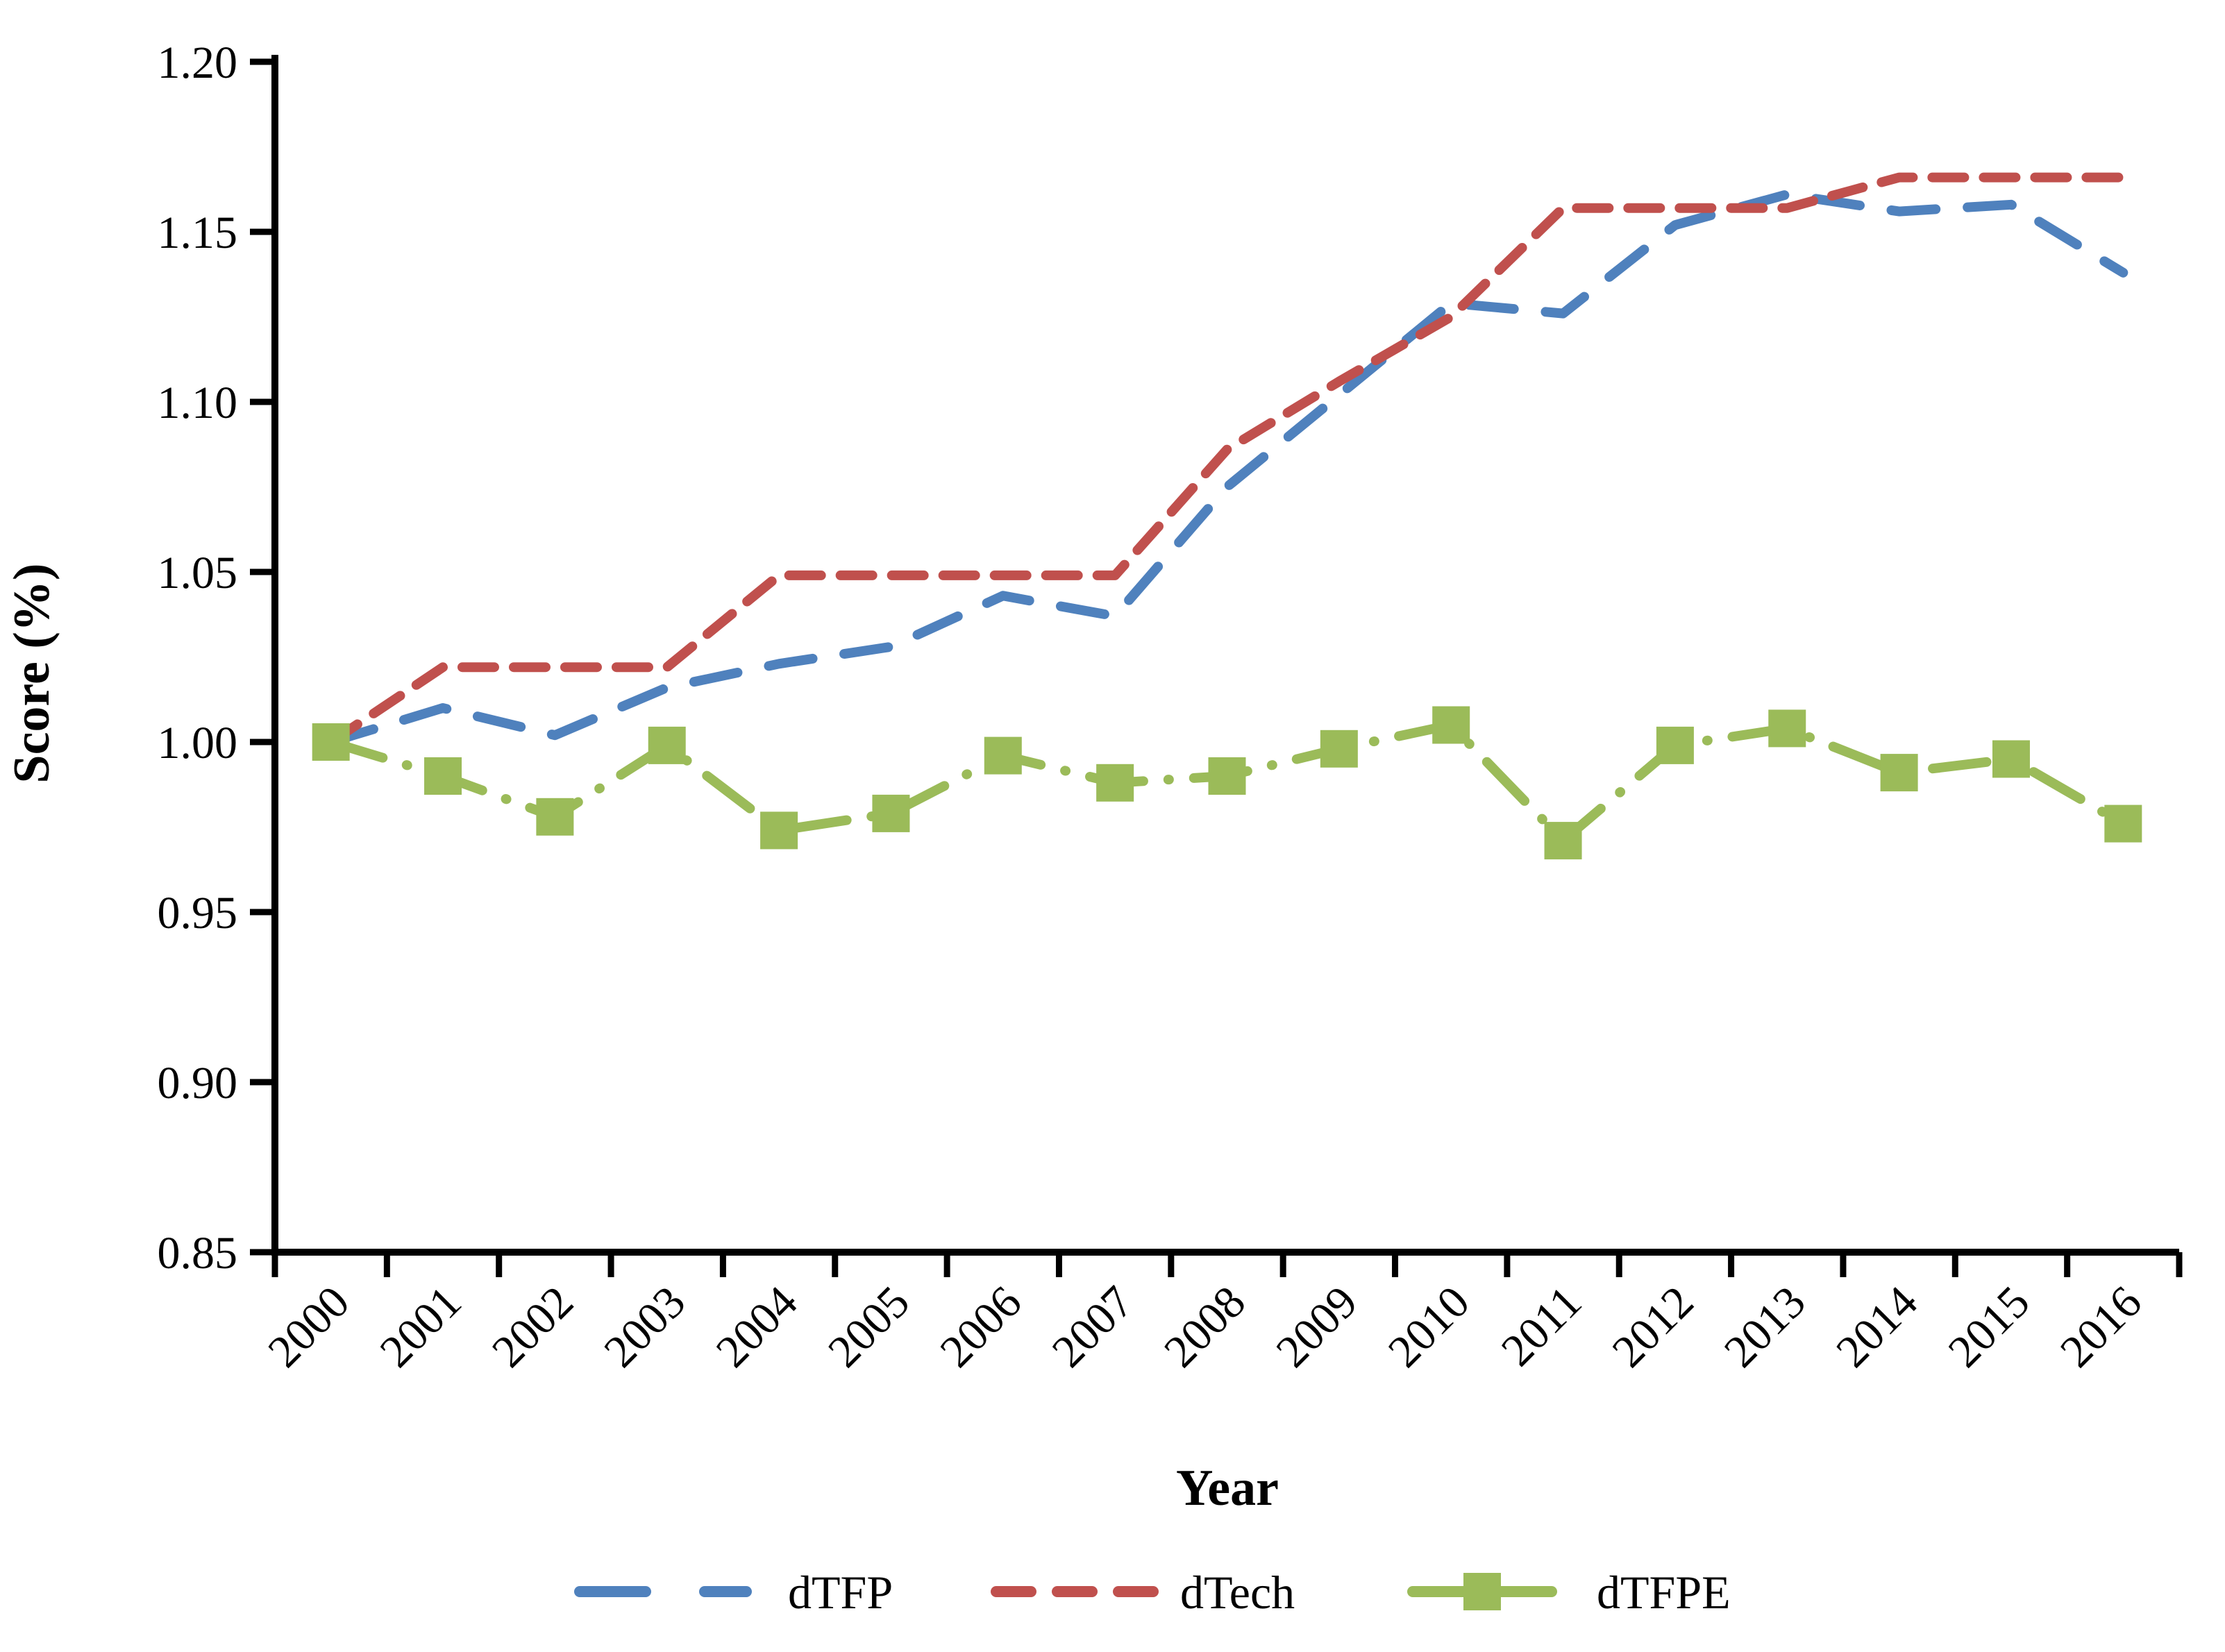 The width and height of the screenshot is (2225, 1652). What do you see at coordinates (2101, 1326) in the screenshot?
I see `x-tick-label: 2016` at bounding box center [2101, 1326].